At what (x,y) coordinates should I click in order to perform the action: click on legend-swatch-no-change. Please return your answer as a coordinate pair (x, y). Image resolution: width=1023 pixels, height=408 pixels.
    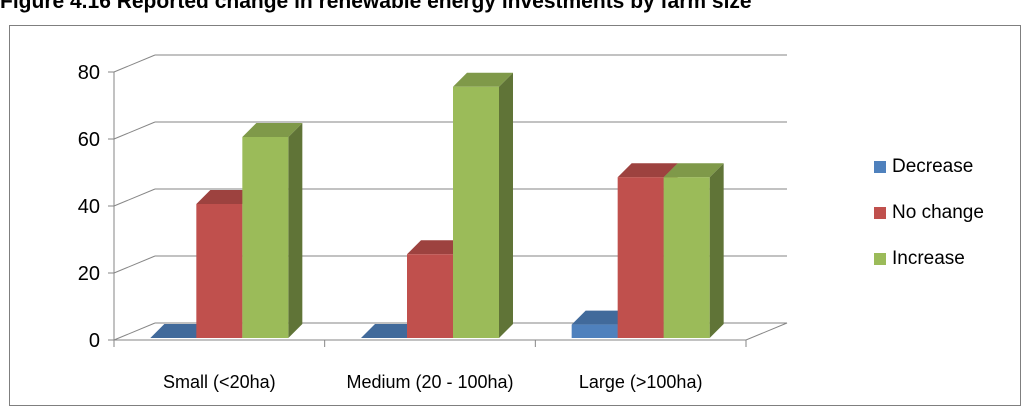
    Looking at the image, I should click on (880, 213).